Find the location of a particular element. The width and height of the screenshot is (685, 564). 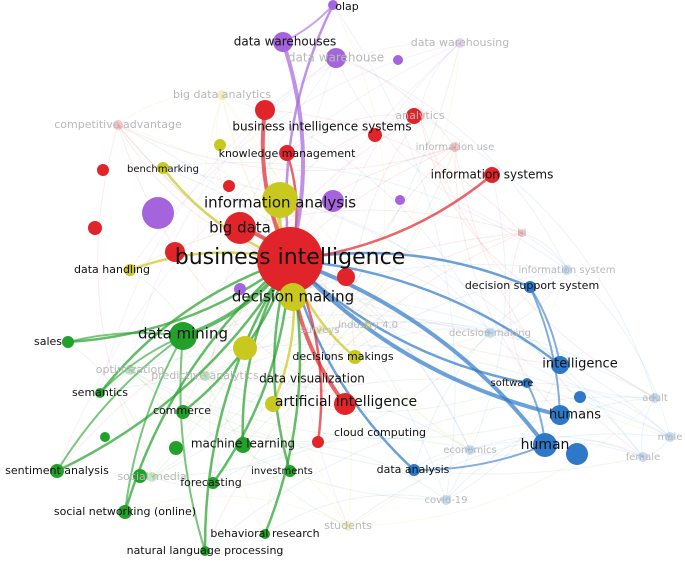

faded-node-label: students is located at coordinates (348, 525).